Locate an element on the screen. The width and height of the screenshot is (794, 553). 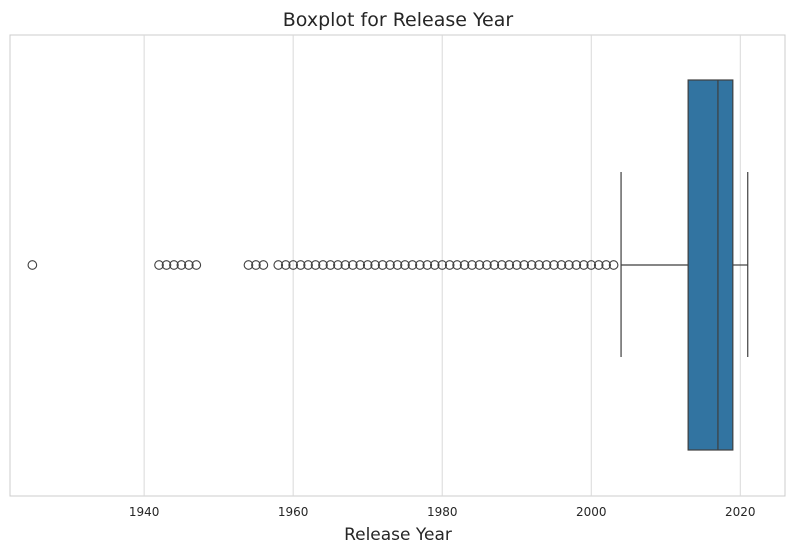
box is located at coordinates (710, 265).